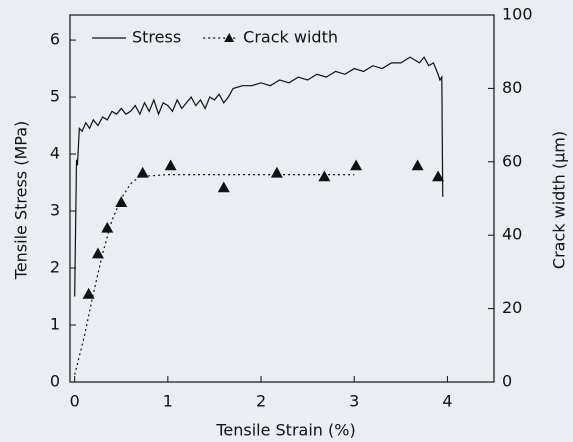  Describe the element at coordinates (229, 37) in the screenshot. I see `legend-marker` at that location.